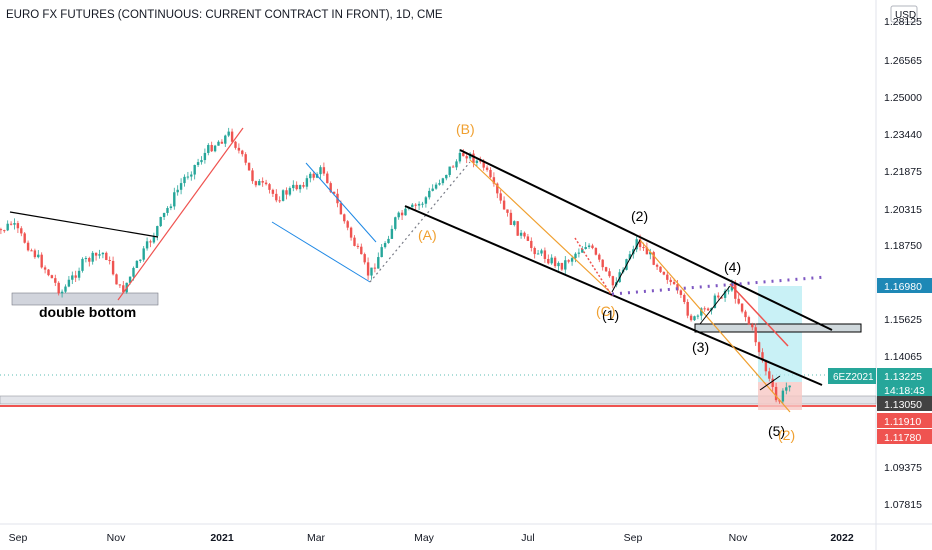 The height and width of the screenshot is (550, 932). I want to click on price-label-text: 1.16980, so click(903, 287).